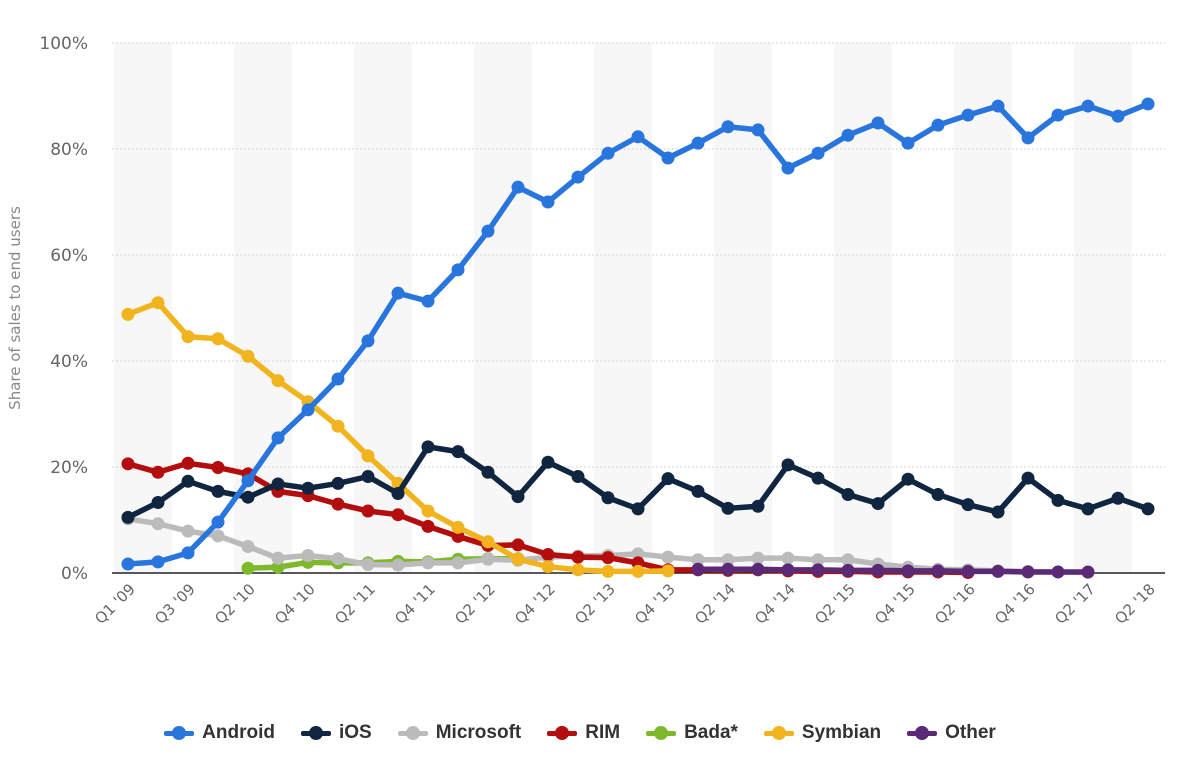 The height and width of the screenshot is (779, 1200). Describe the element at coordinates (822, 733) in the screenshot. I see `legend-item: Symbian` at that location.